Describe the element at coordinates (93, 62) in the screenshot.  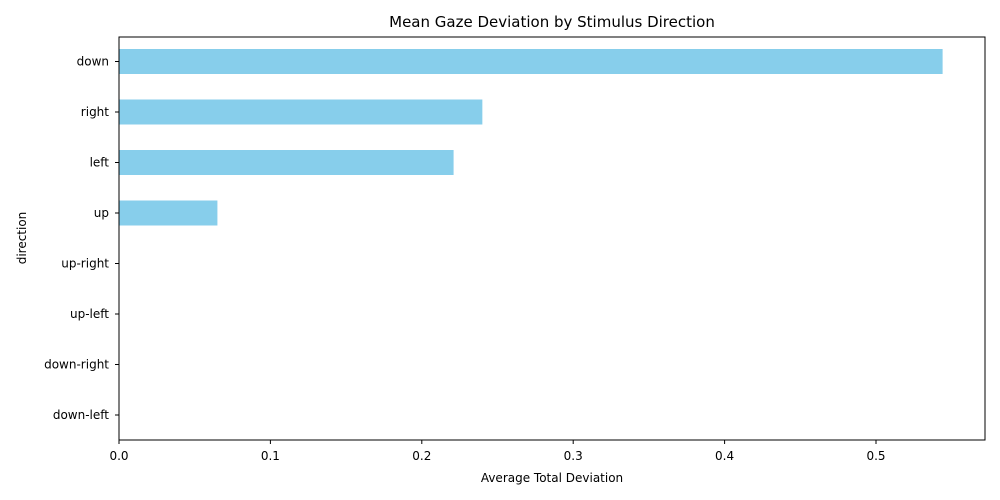
I see `y-tick-label: down` at that location.